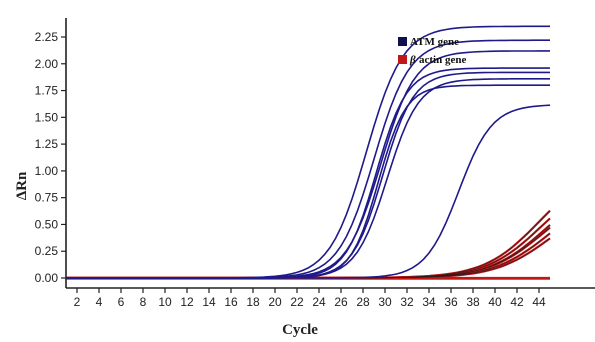  What do you see at coordinates (300, 330) in the screenshot?
I see `x-axis-label: Cycle` at bounding box center [300, 330].